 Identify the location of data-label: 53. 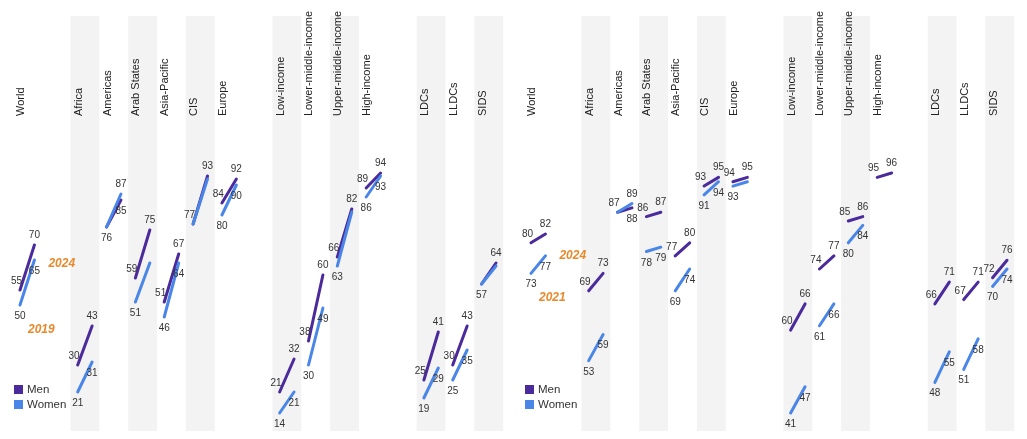
(589, 371).